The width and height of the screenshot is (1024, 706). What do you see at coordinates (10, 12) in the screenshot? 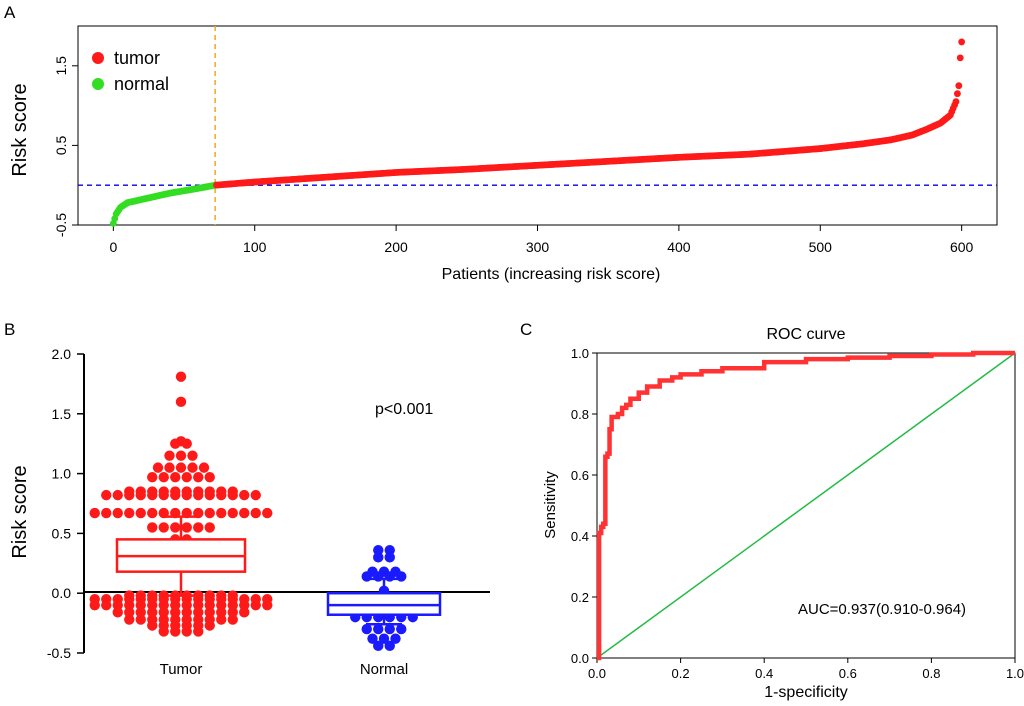
I see `panel-label-a: A` at bounding box center [10, 12].